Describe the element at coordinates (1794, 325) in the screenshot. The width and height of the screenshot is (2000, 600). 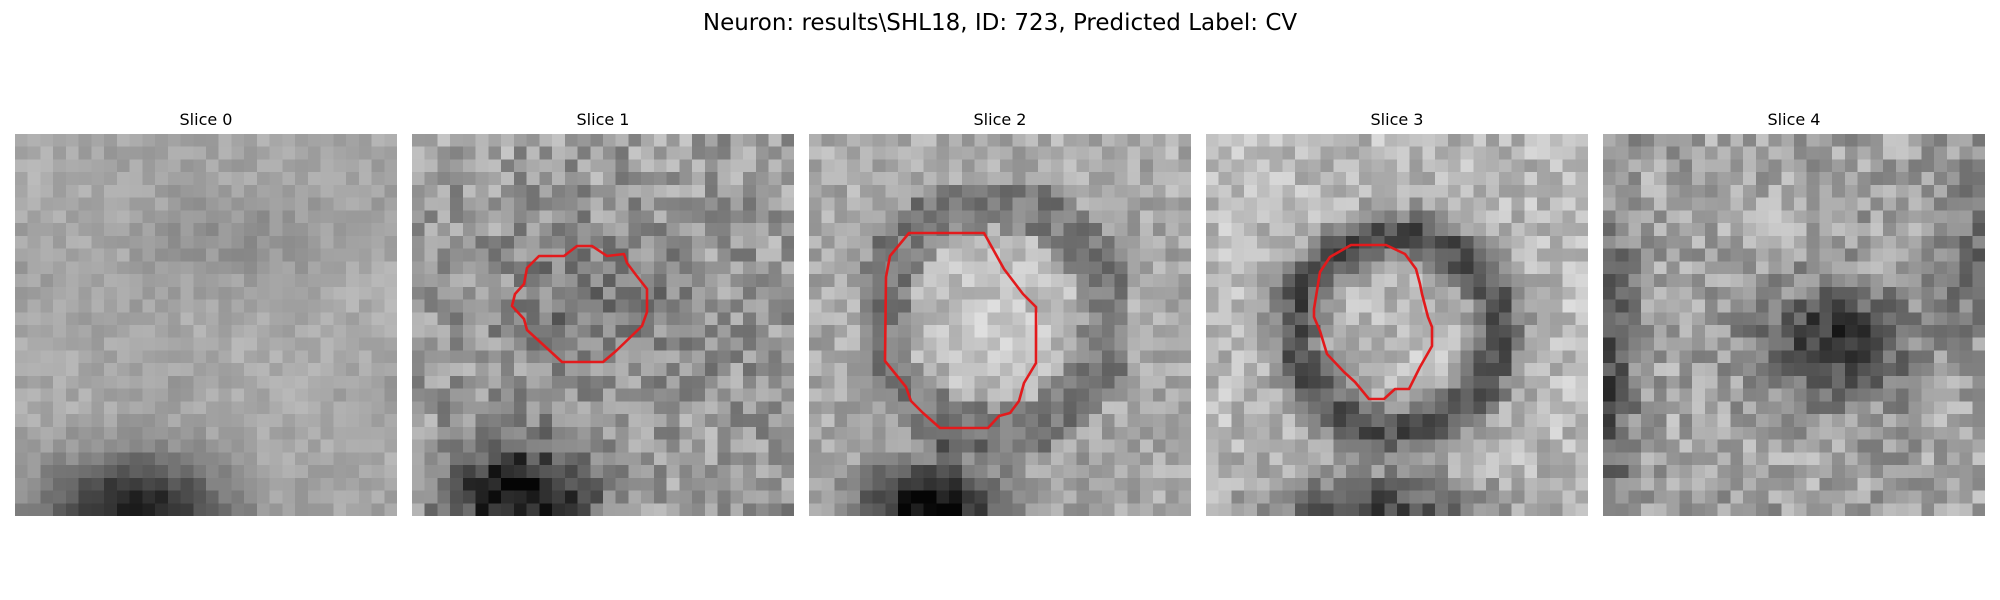
I see `slice-4-image` at that location.